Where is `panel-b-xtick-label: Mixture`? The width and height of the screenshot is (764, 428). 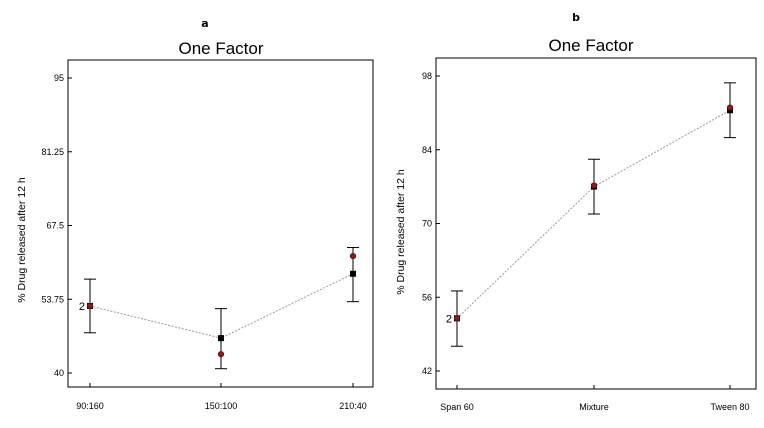 panel-b-xtick-label: Mixture is located at coordinates (594, 407).